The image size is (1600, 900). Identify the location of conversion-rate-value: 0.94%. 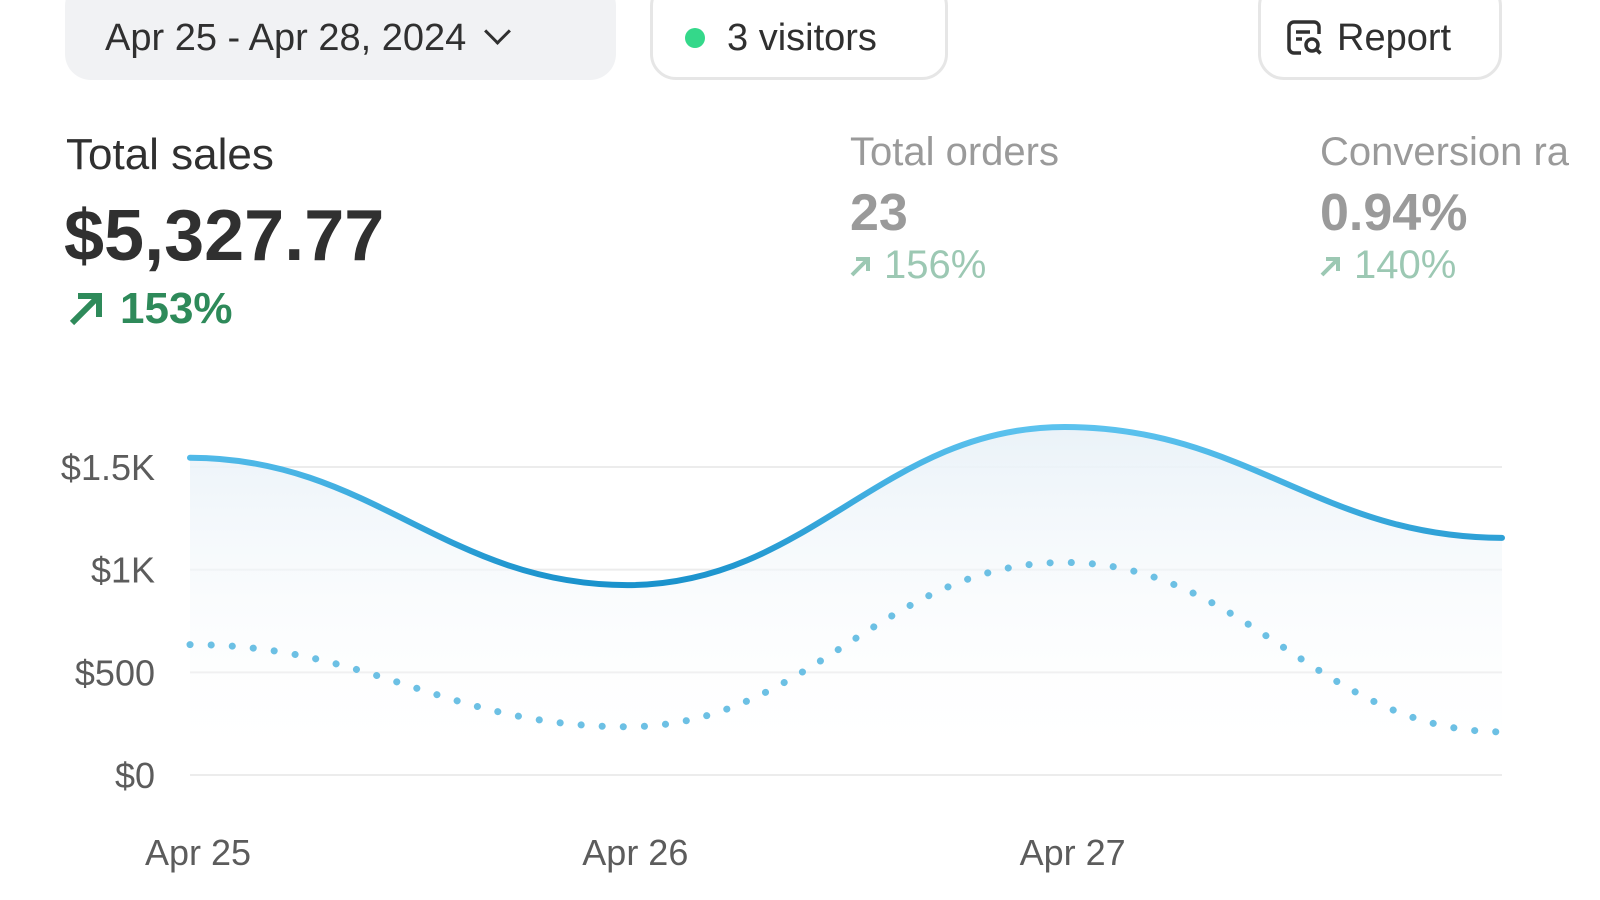
(1394, 213).